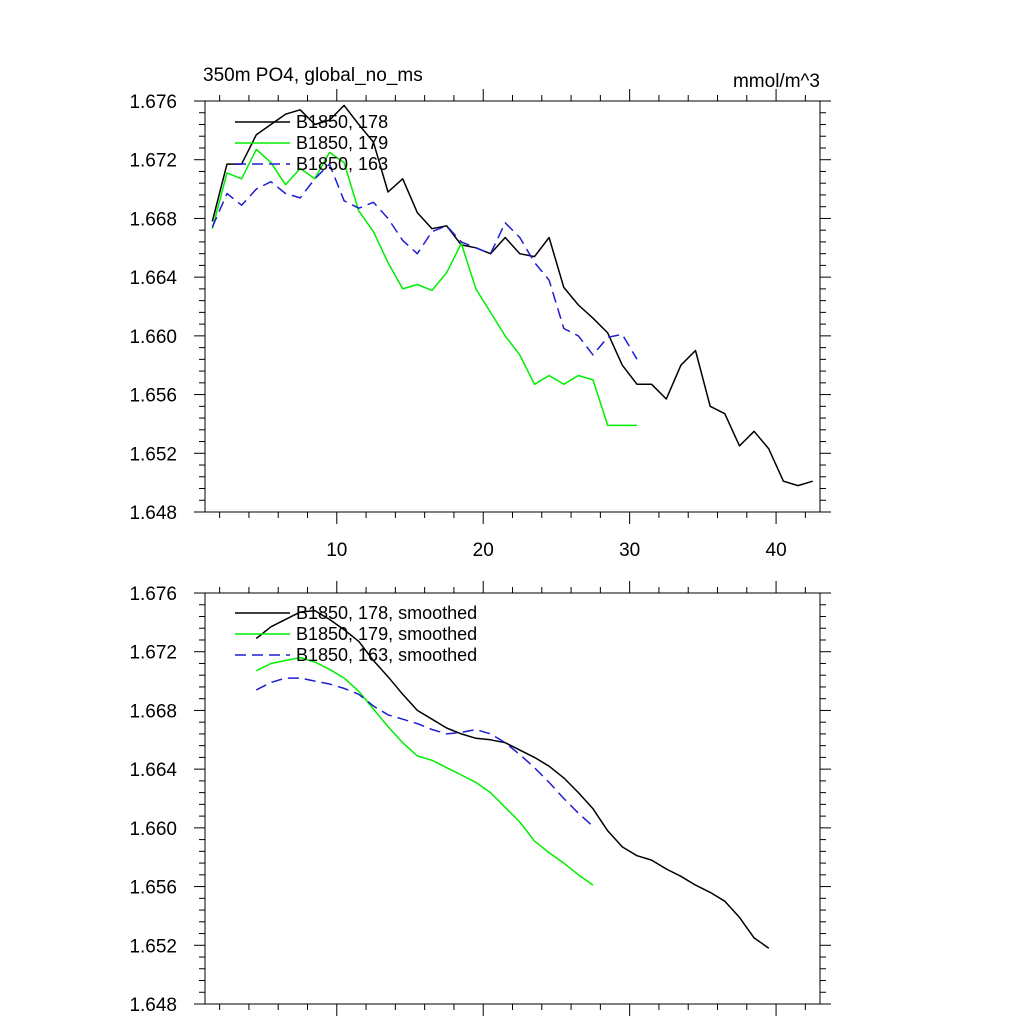  Describe the element at coordinates (342, 122) in the screenshot. I see `legend-label-1: B1850, 178` at that location.